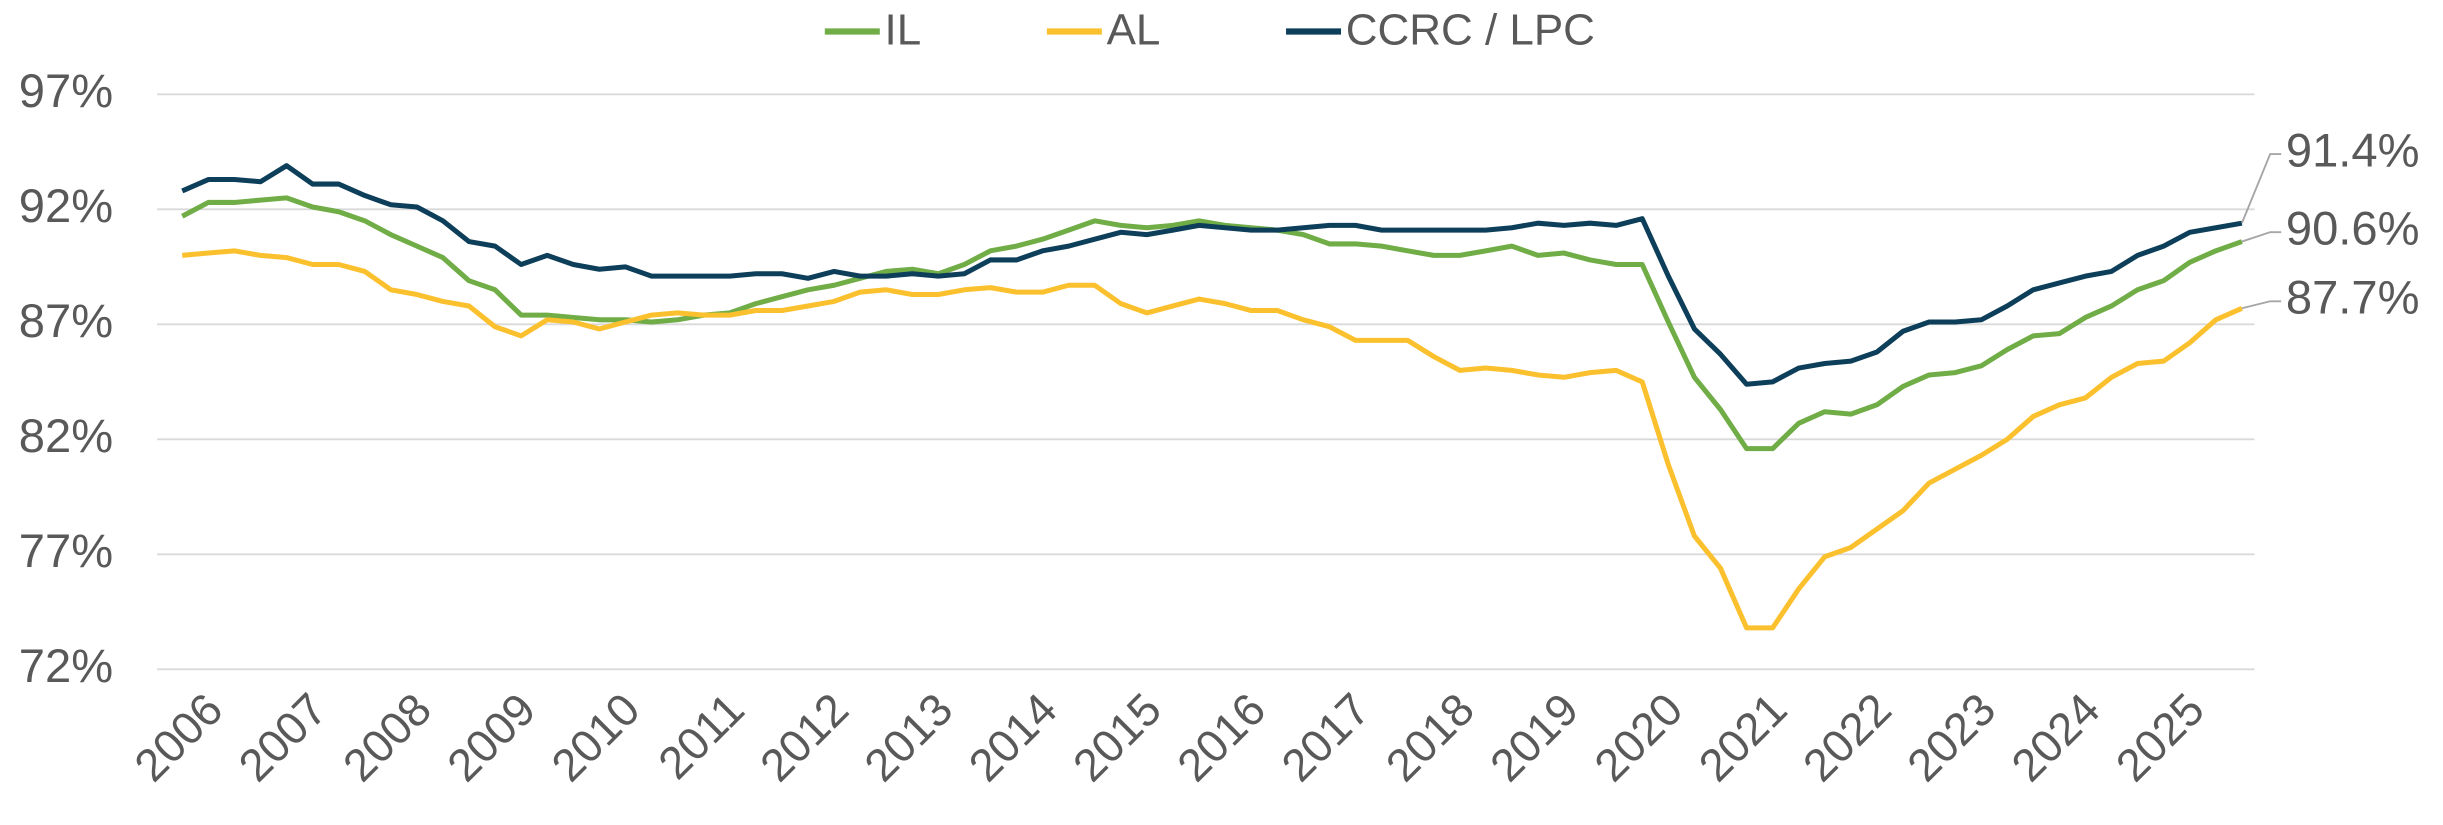 This screenshot has width=2443, height=825. Describe the element at coordinates (1952, 737) in the screenshot. I see `x-tick-label: 2023` at that location.